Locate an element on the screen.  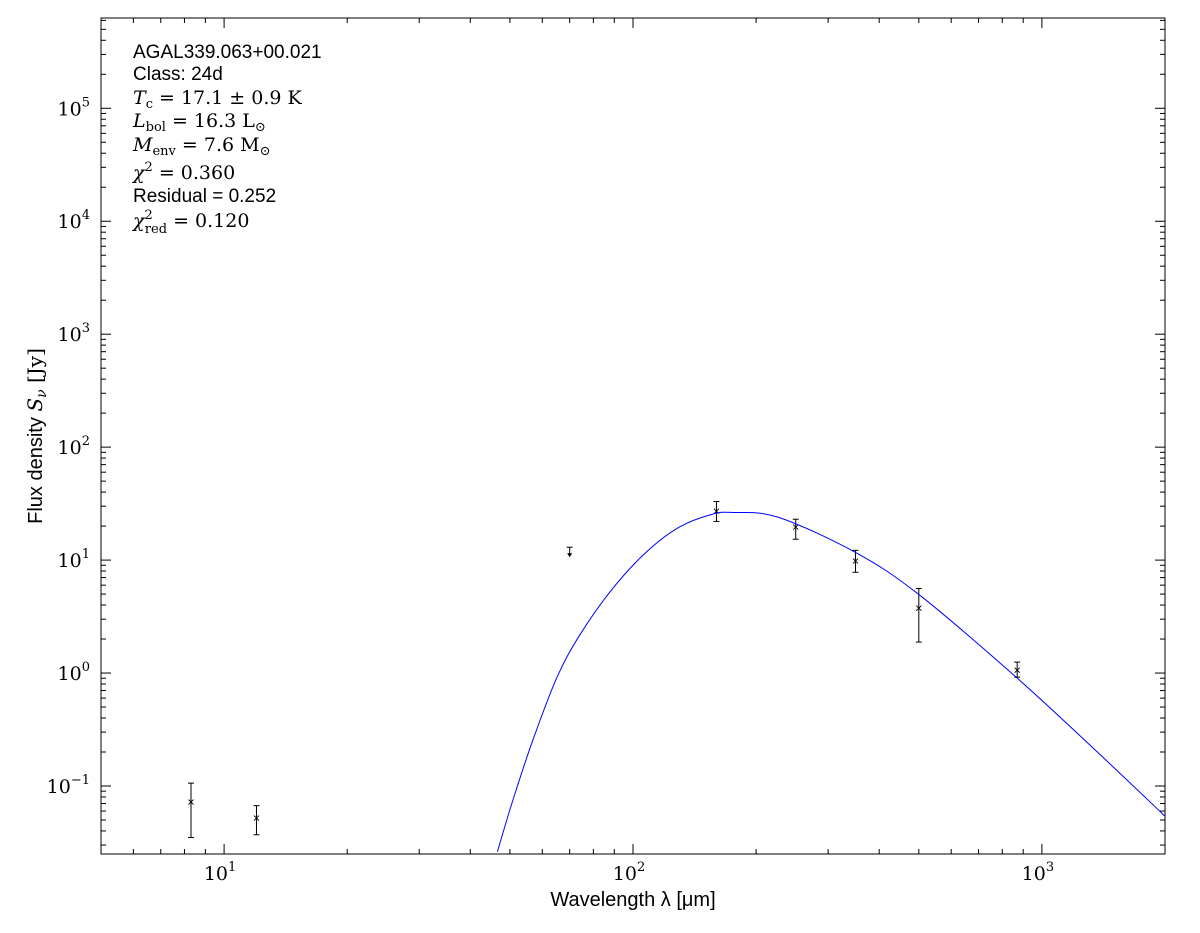
y-tick-labels: 10⁻¹ 10⁰ 10¹ 10² 10³ 10⁴ 10⁵ is located at coordinates (68, 446).